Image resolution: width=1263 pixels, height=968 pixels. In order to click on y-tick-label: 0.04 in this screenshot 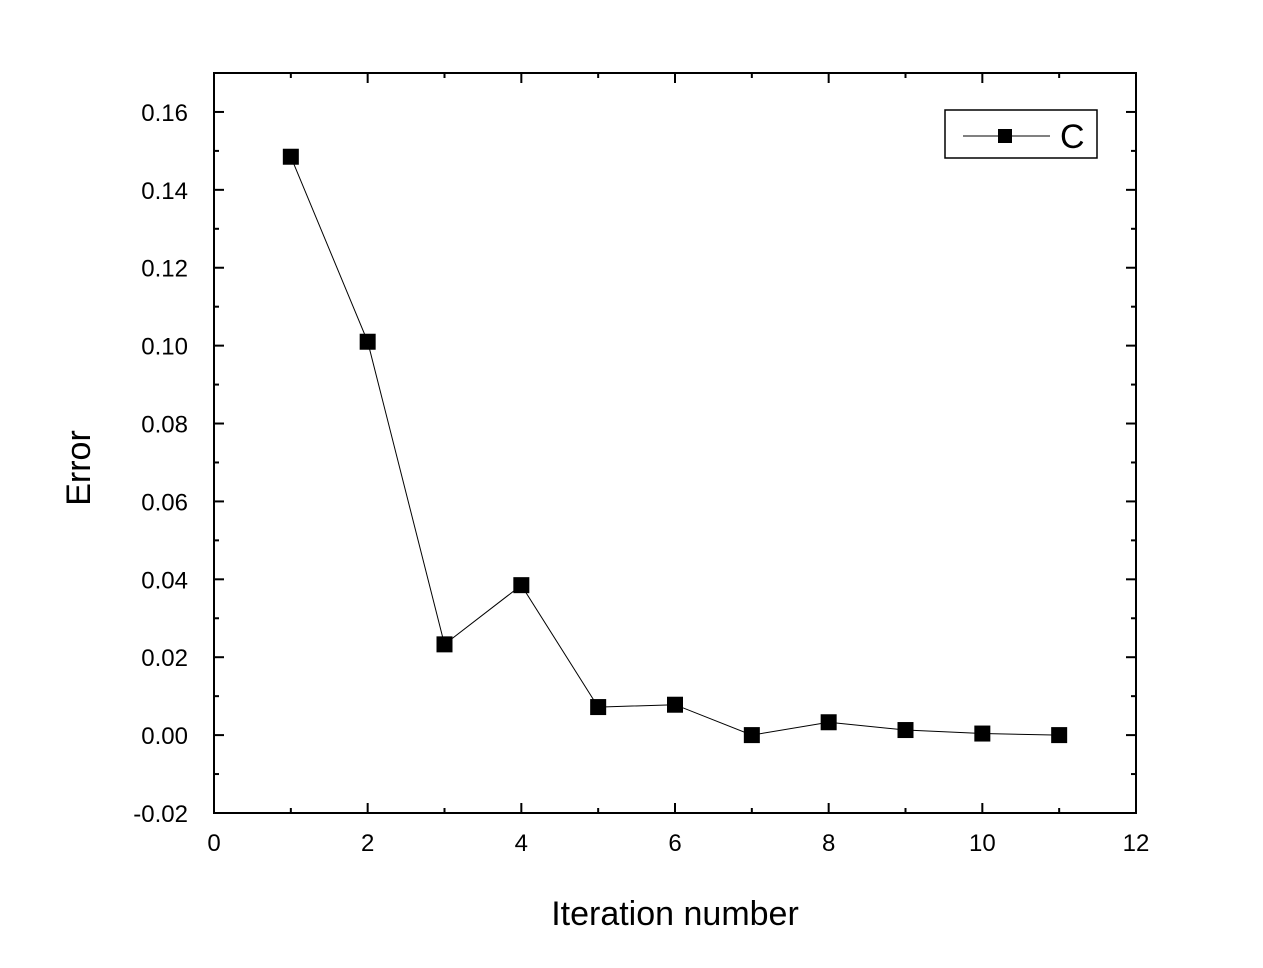, I will do `click(164, 580)`.